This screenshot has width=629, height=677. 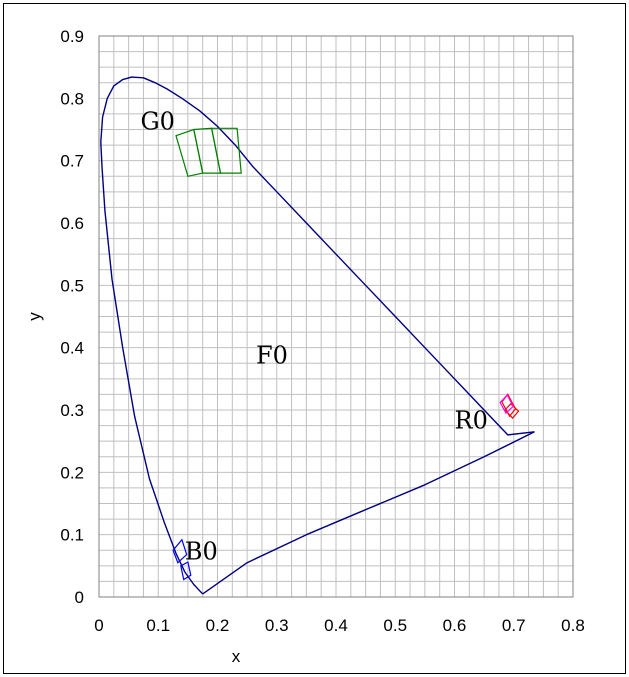 I want to click on region-label-r0: R0, so click(x=471, y=421).